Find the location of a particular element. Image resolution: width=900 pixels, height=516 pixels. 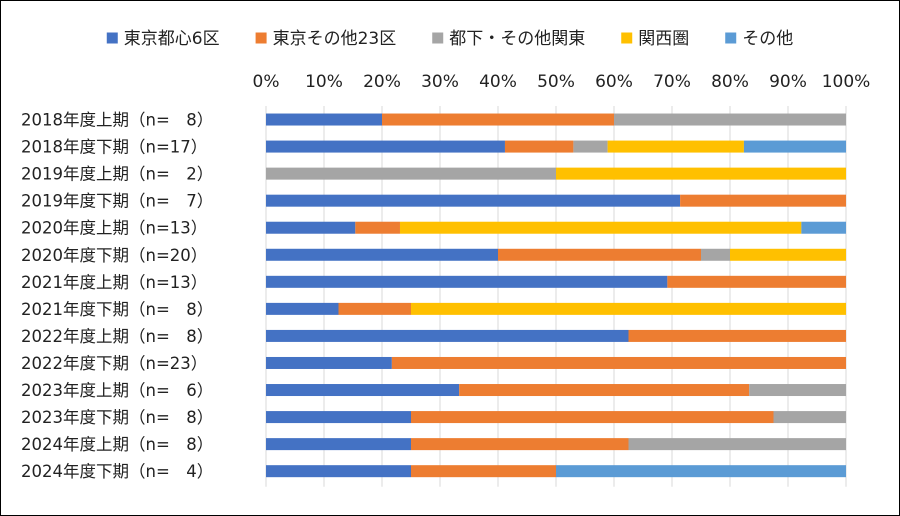

x-tick-label: 40% is located at coordinates (498, 82).